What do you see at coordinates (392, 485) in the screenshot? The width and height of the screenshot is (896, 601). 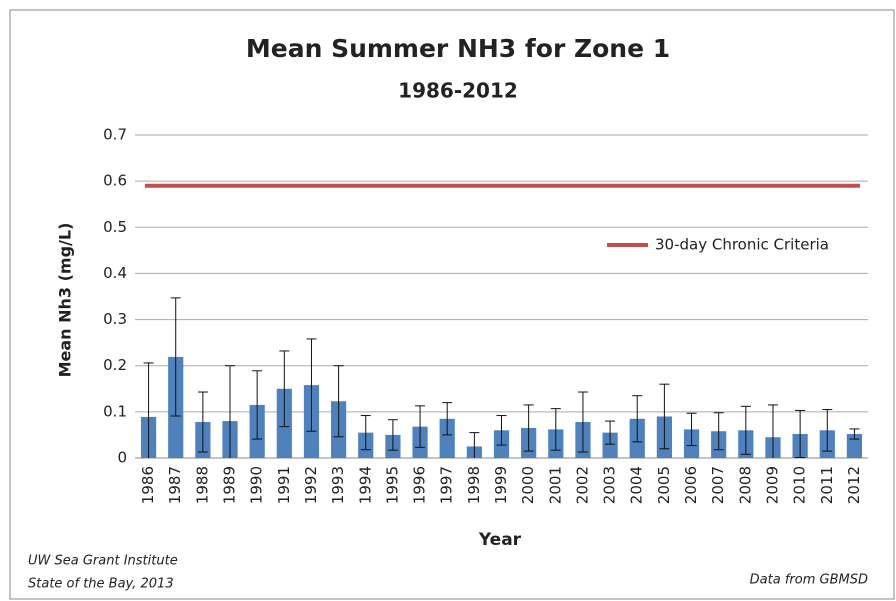 I see `x-tick-label: 1995` at bounding box center [392, 485].